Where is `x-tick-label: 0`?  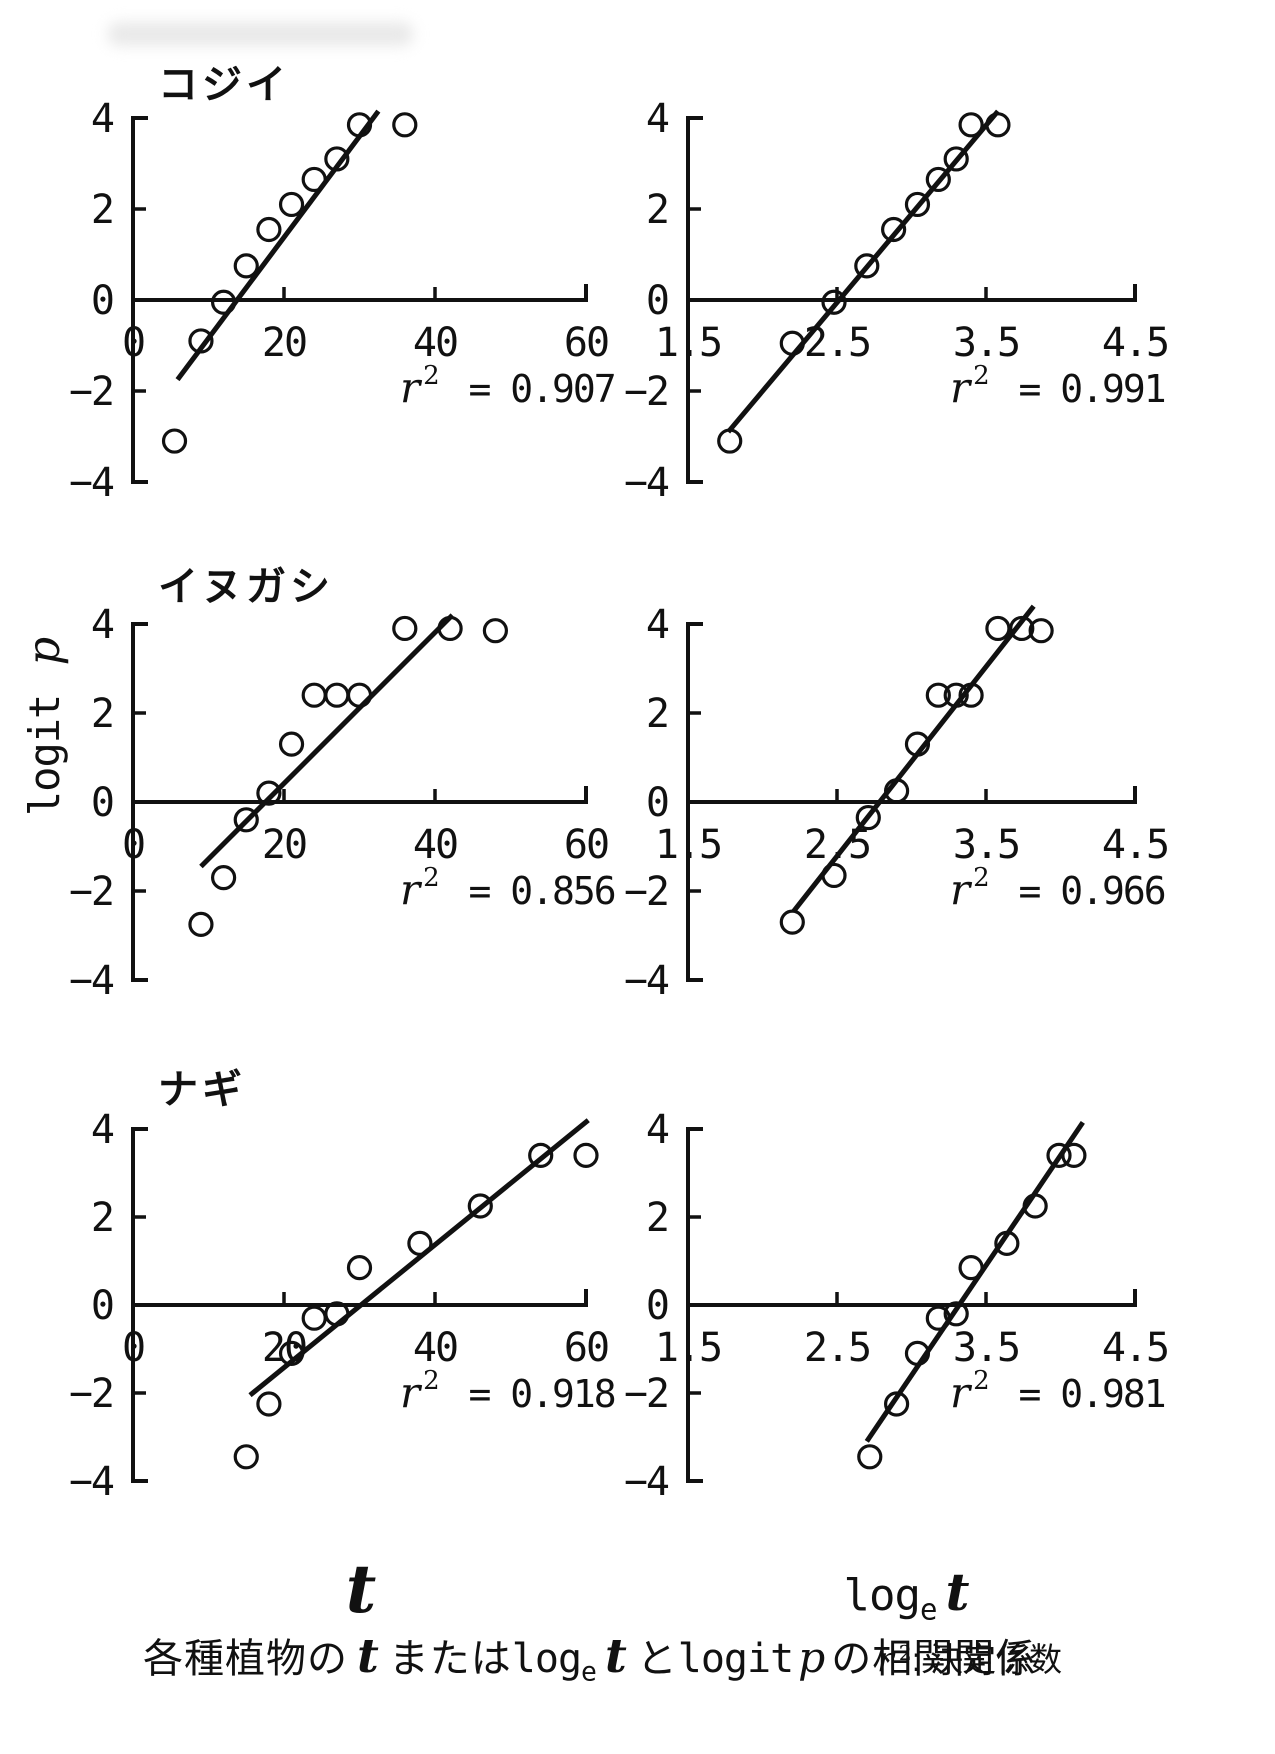
x-tick-label: 0 is located at coordinates (133, 343).